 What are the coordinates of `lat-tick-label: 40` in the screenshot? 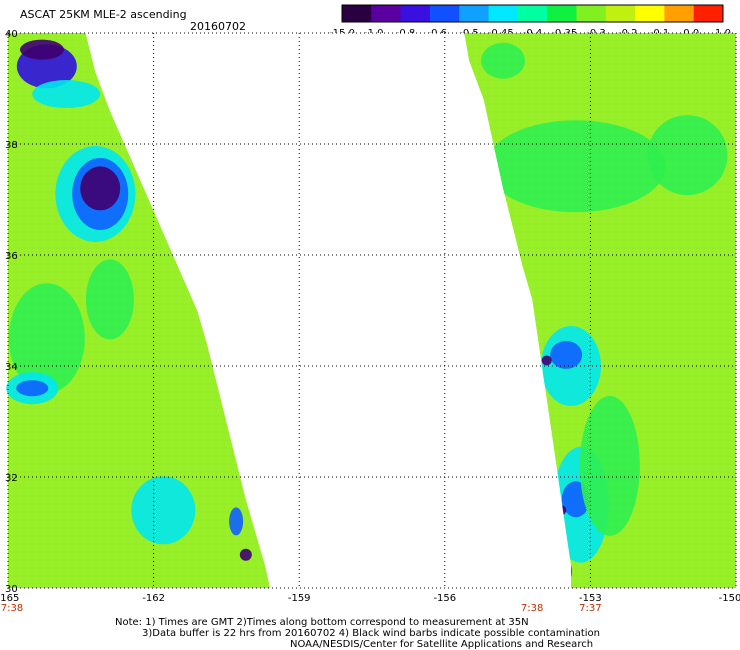 It's located at (11, 34).